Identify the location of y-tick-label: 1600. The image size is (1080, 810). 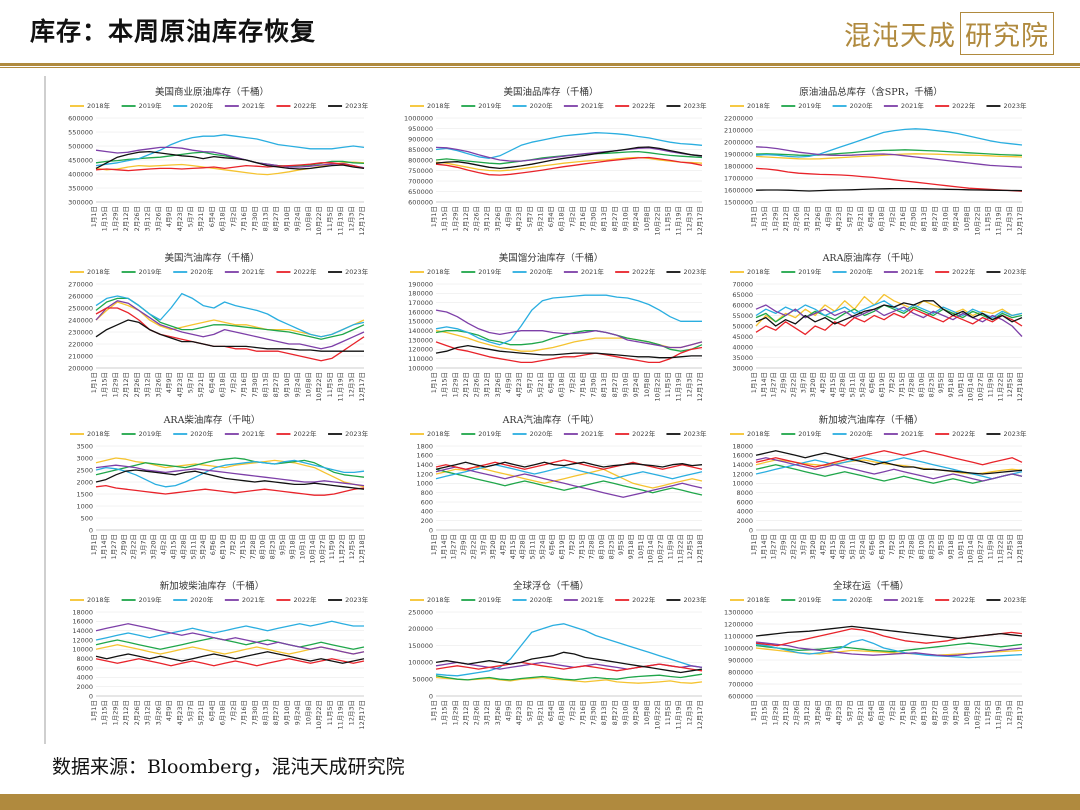
(424, 456).